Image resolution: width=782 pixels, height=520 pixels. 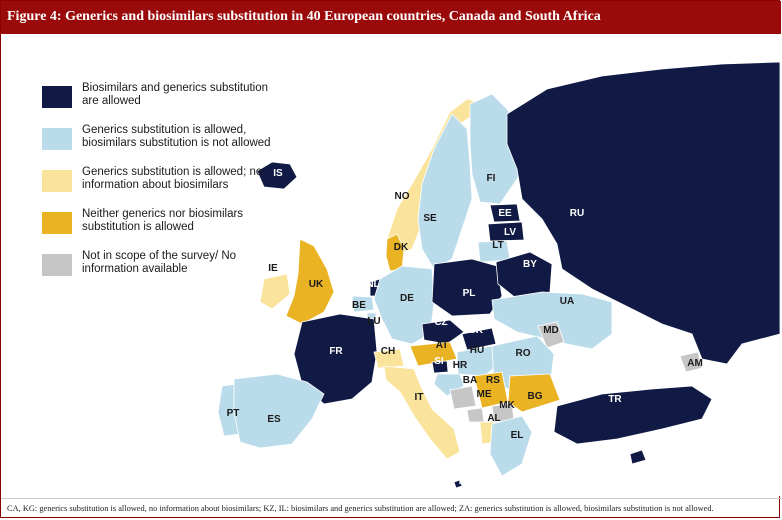 I want to click on country-ch, so click(x=389, y=358).